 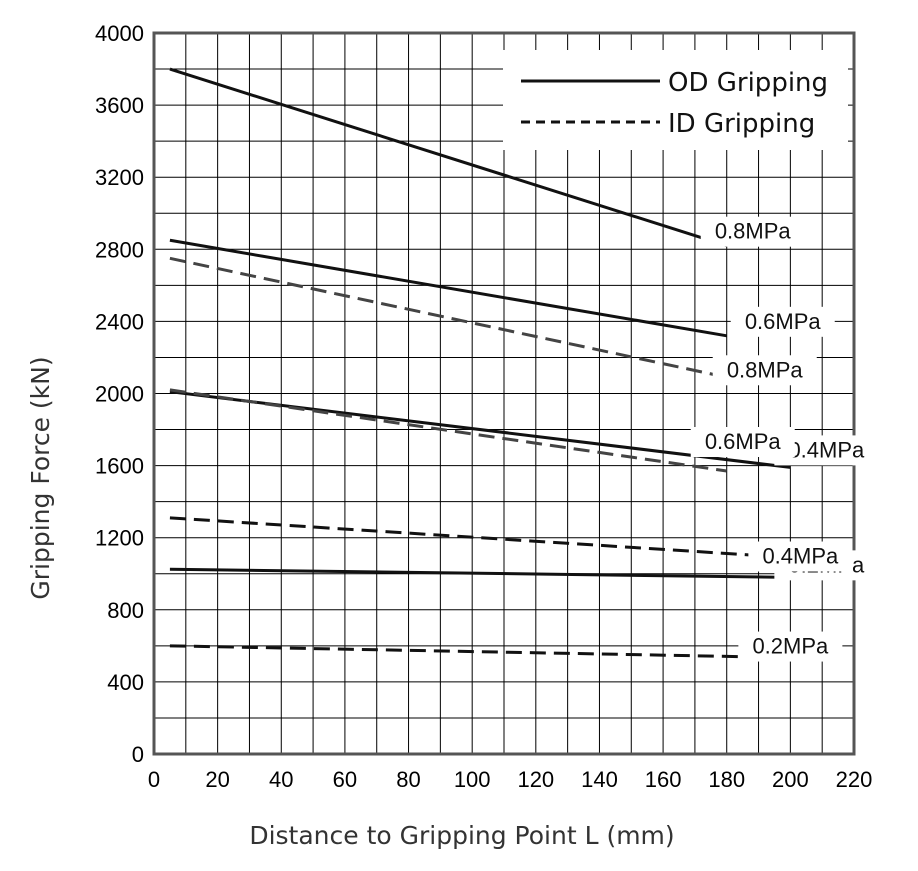 I want to click on od-series-label: 0.8MPa, so click(x=753, y=231).